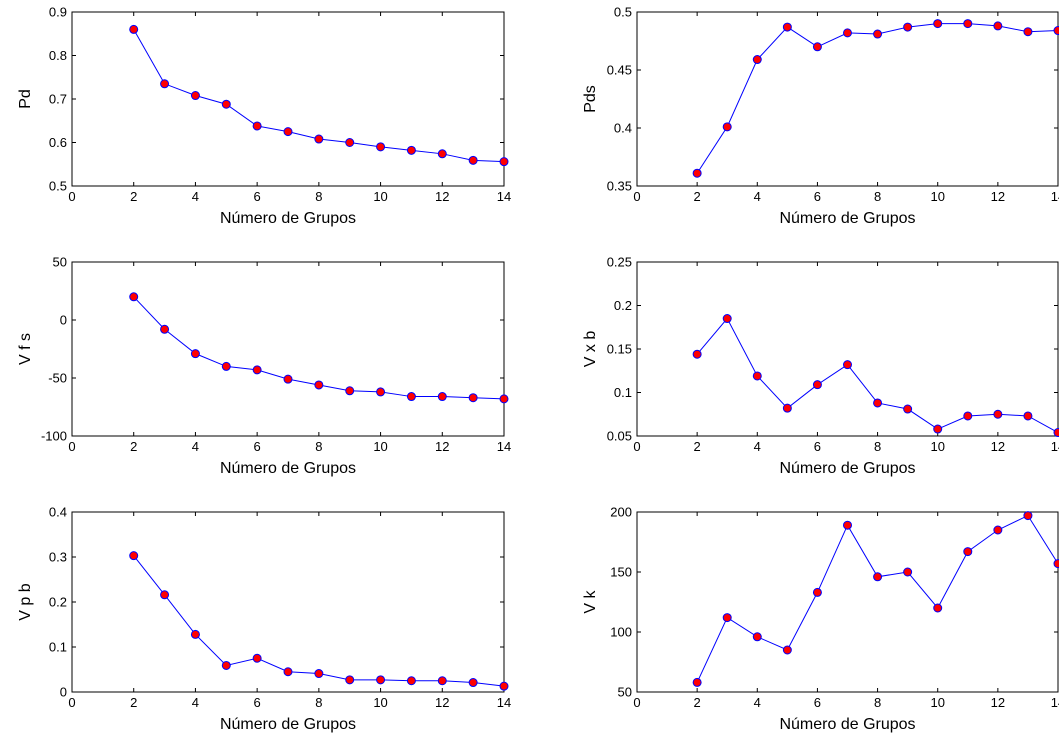  I want to click on y-tick-label: 0.05, so click(619, 436).